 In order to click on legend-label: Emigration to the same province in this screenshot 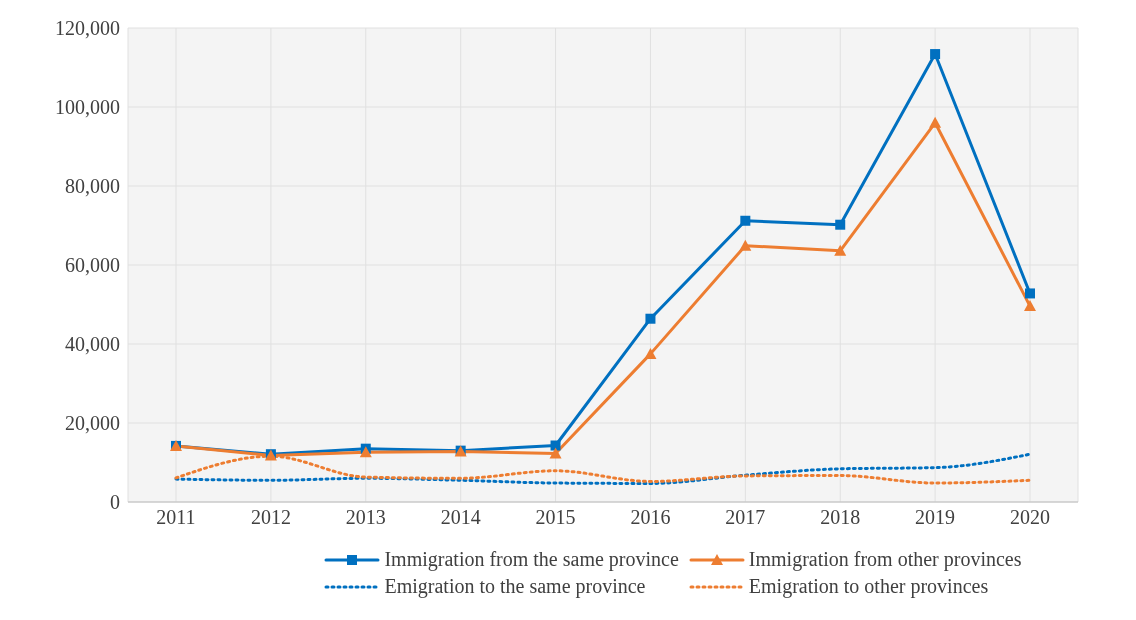, I will do `click(515, 586)`.